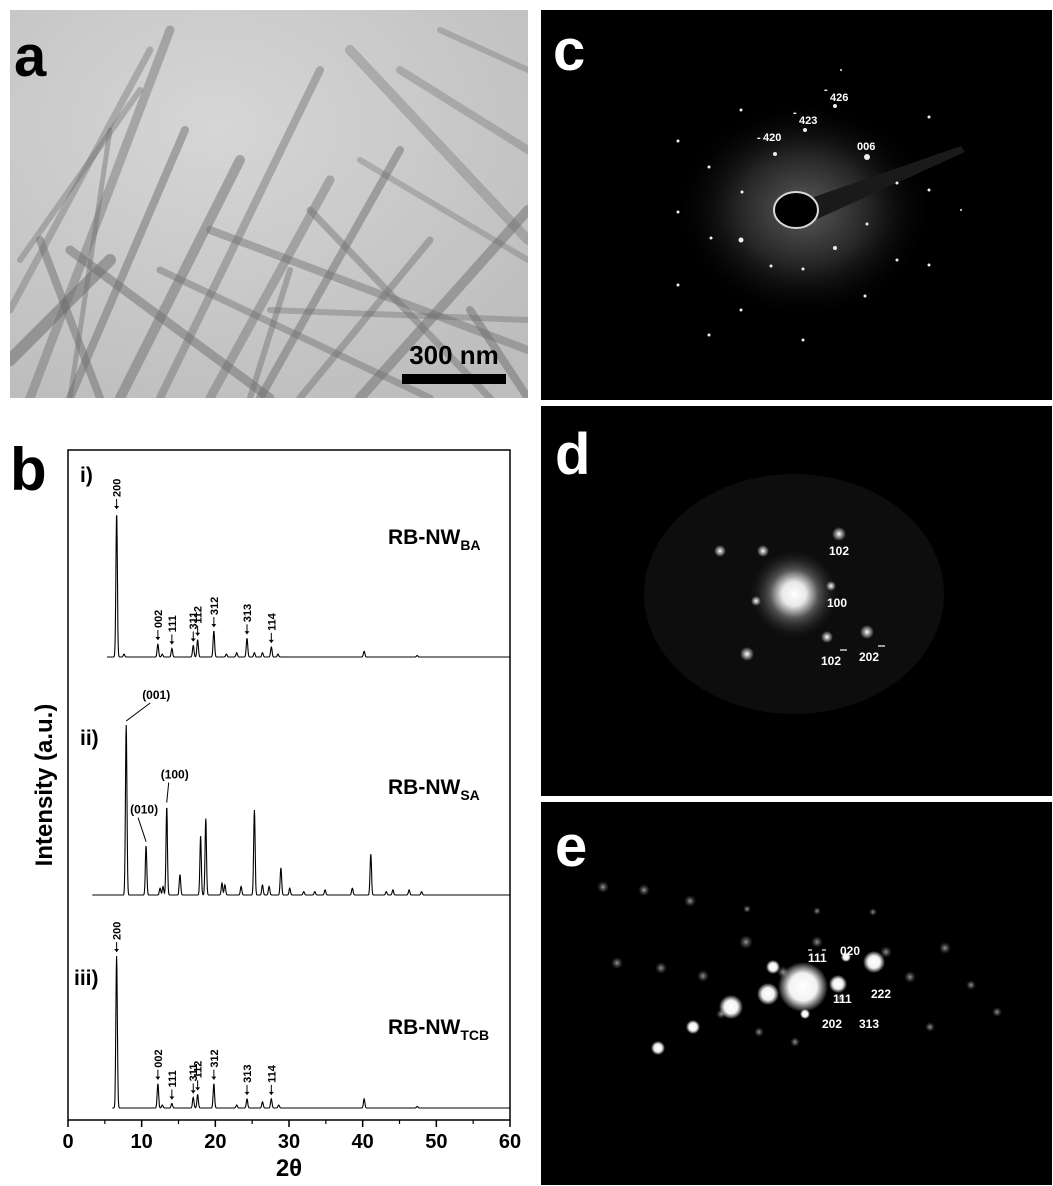  What do you see at coordinates (454, 379) in the screenshot?
I see `scale-bar` at bounding box center [454, 379].